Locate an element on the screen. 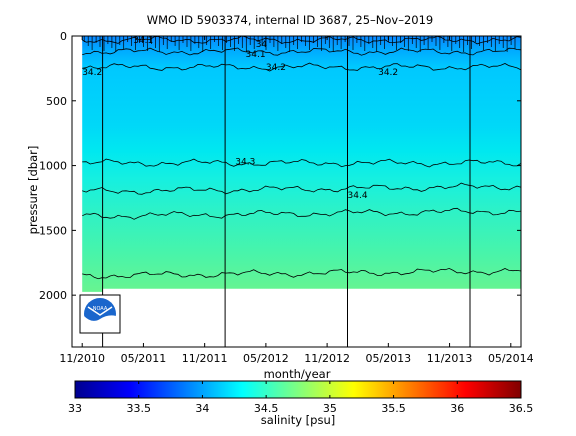  contour-line-34.1 is located at coordinates (302, 51).